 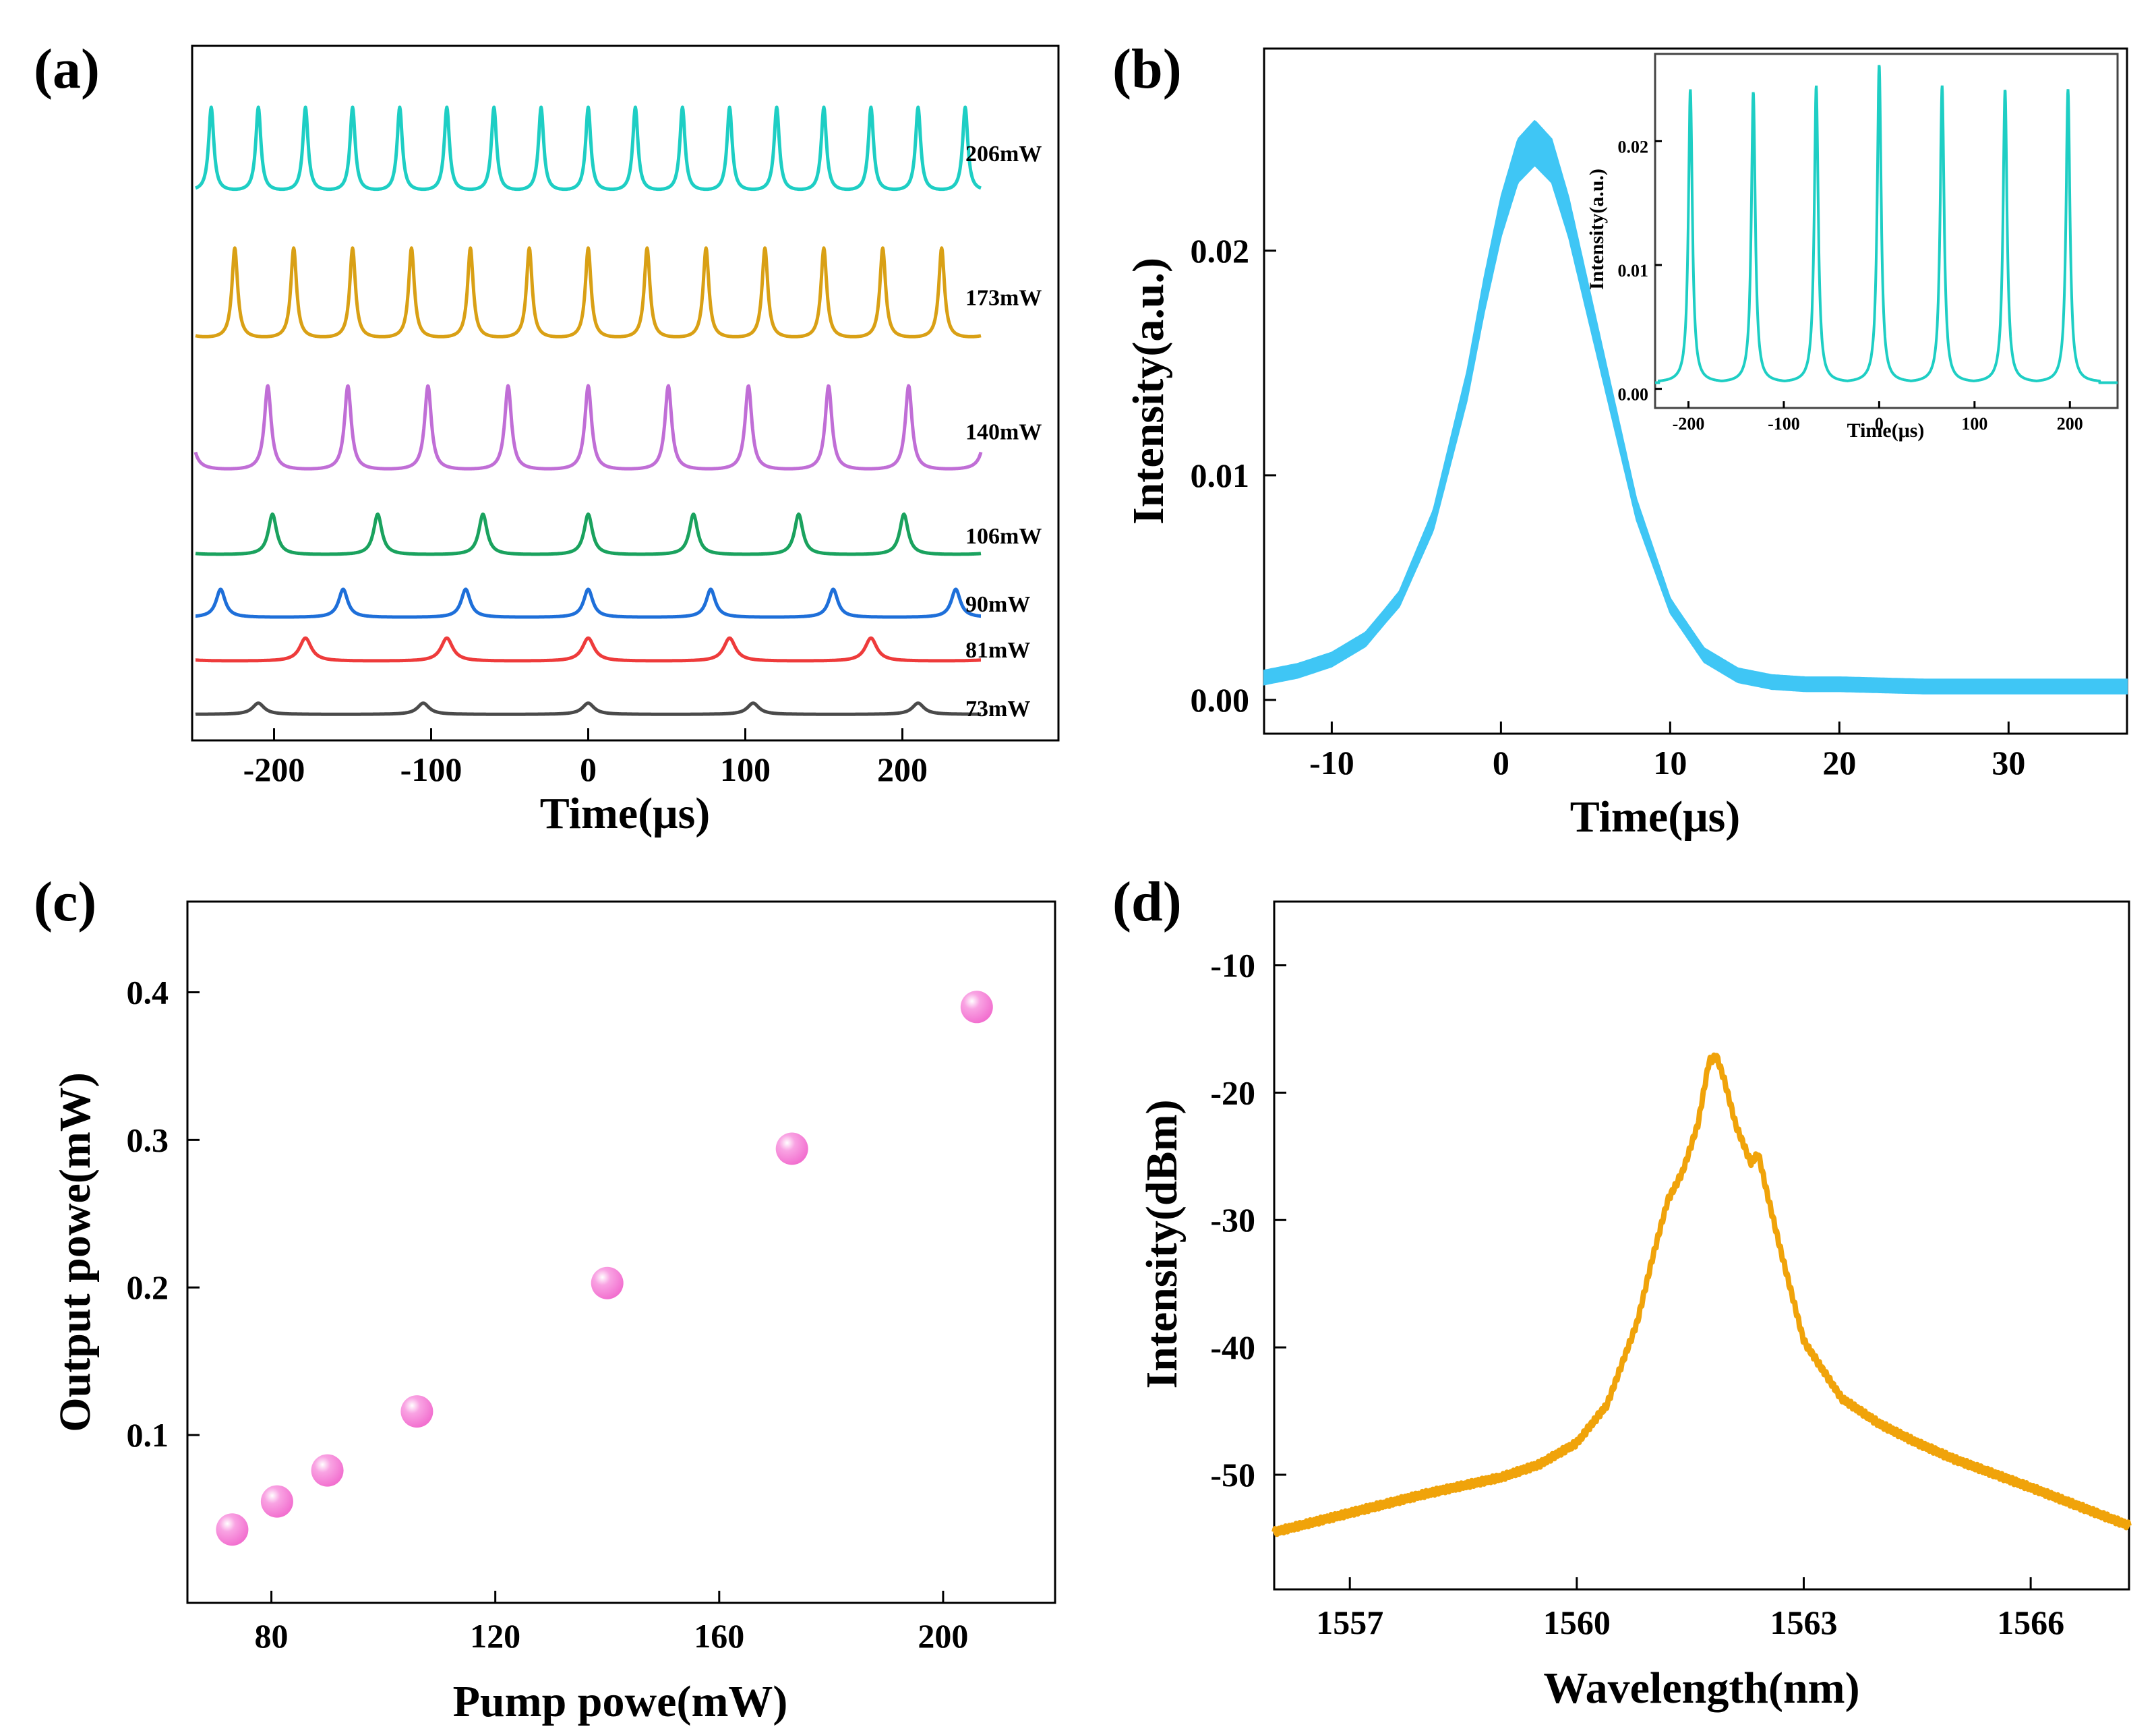 What do you see at coordinates (588, 649) in the screenshot?
I see `panel-a-series-81mW` at bounding box center [588, 649].